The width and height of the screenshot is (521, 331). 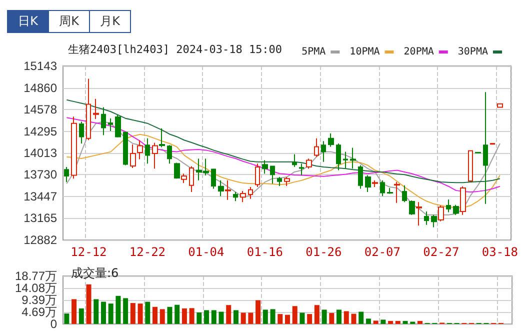 What do you see at coordinates (324, 252) in the screenshot?
I see `x-tick-label: 01-26` at bounding box center [324, 252].